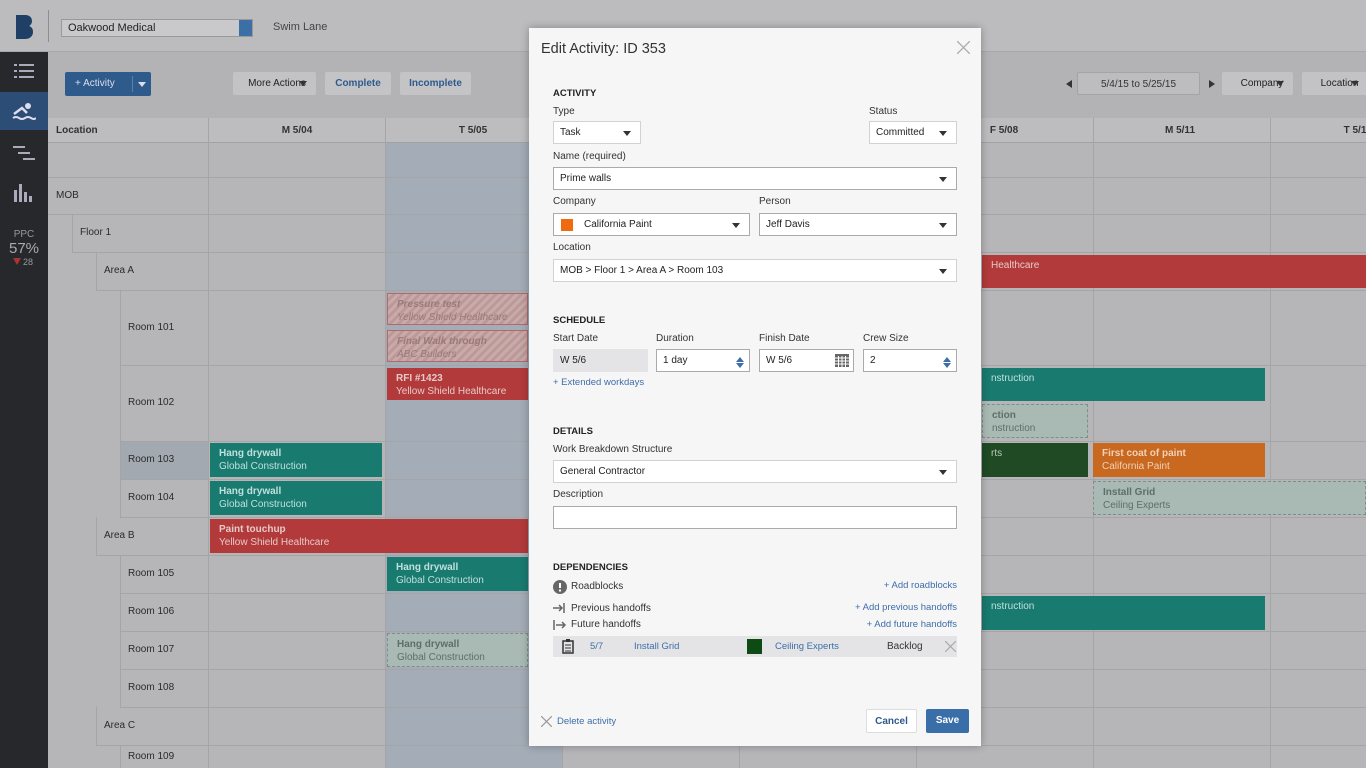  Describe the element at coordinates (910, 360) in the screenshot. I see `crew-size-input: 2` at that location.